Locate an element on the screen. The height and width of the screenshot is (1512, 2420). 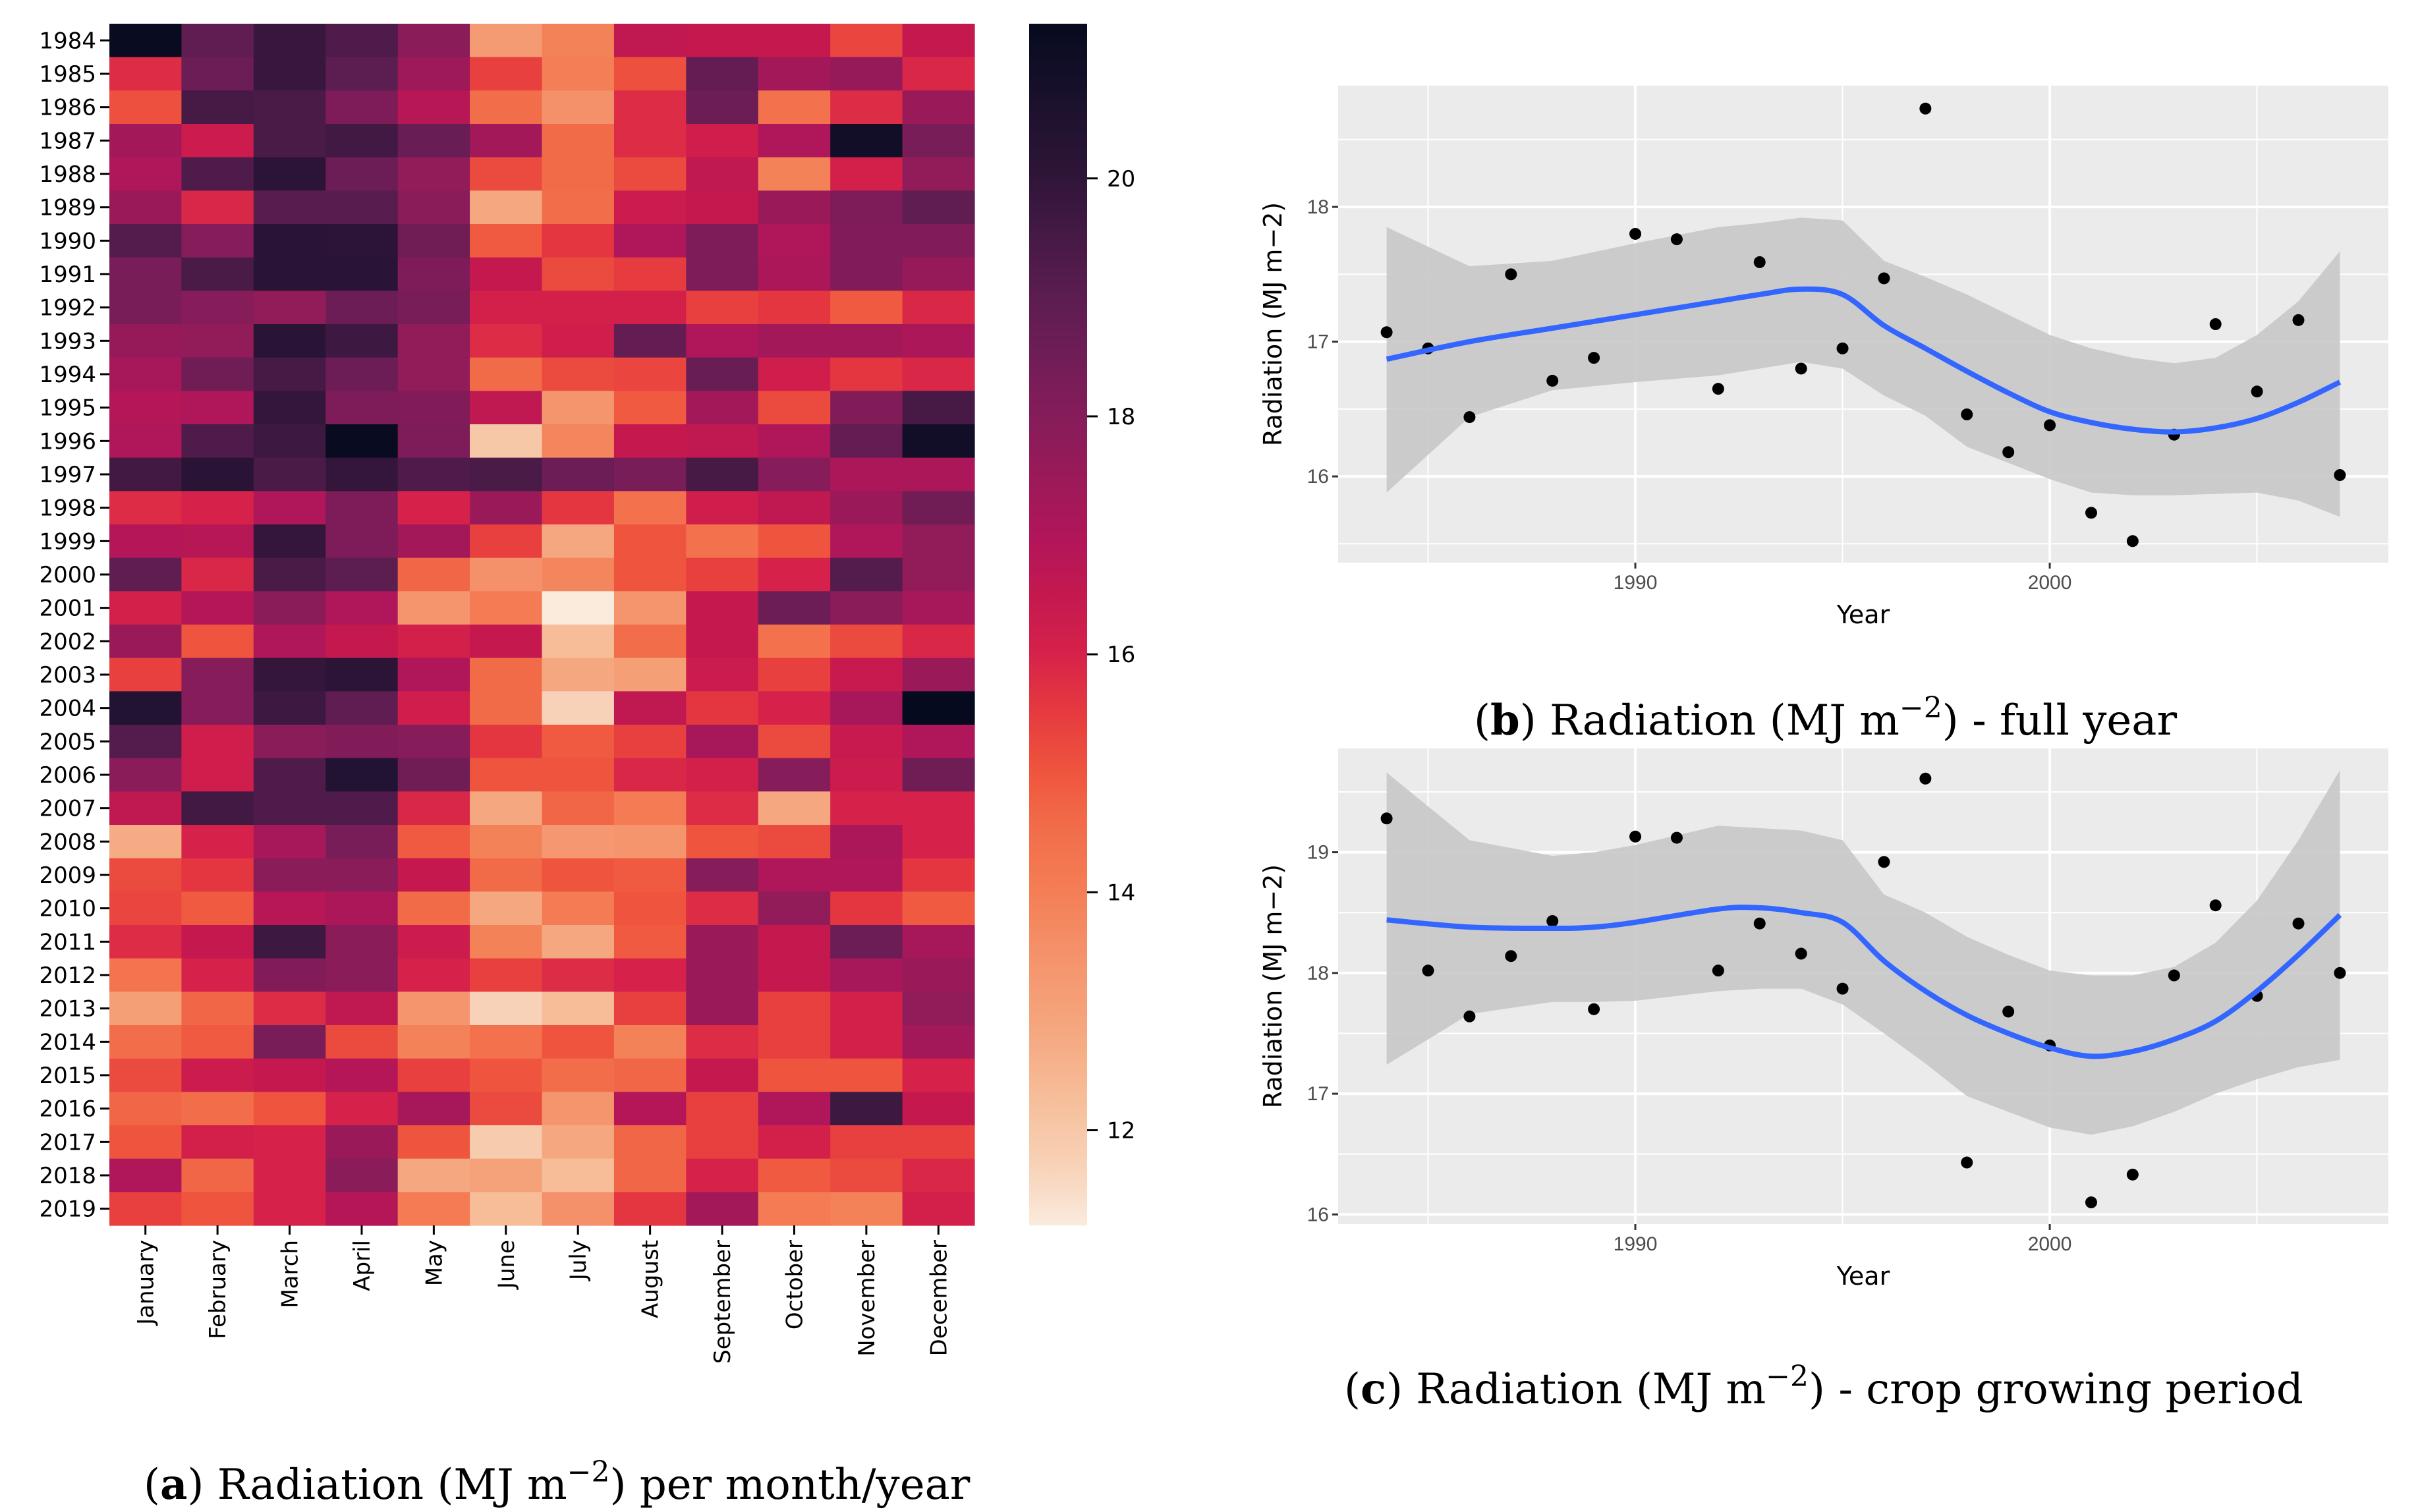
y-tick-label: 2016 is located at coordinates (67, 1109).